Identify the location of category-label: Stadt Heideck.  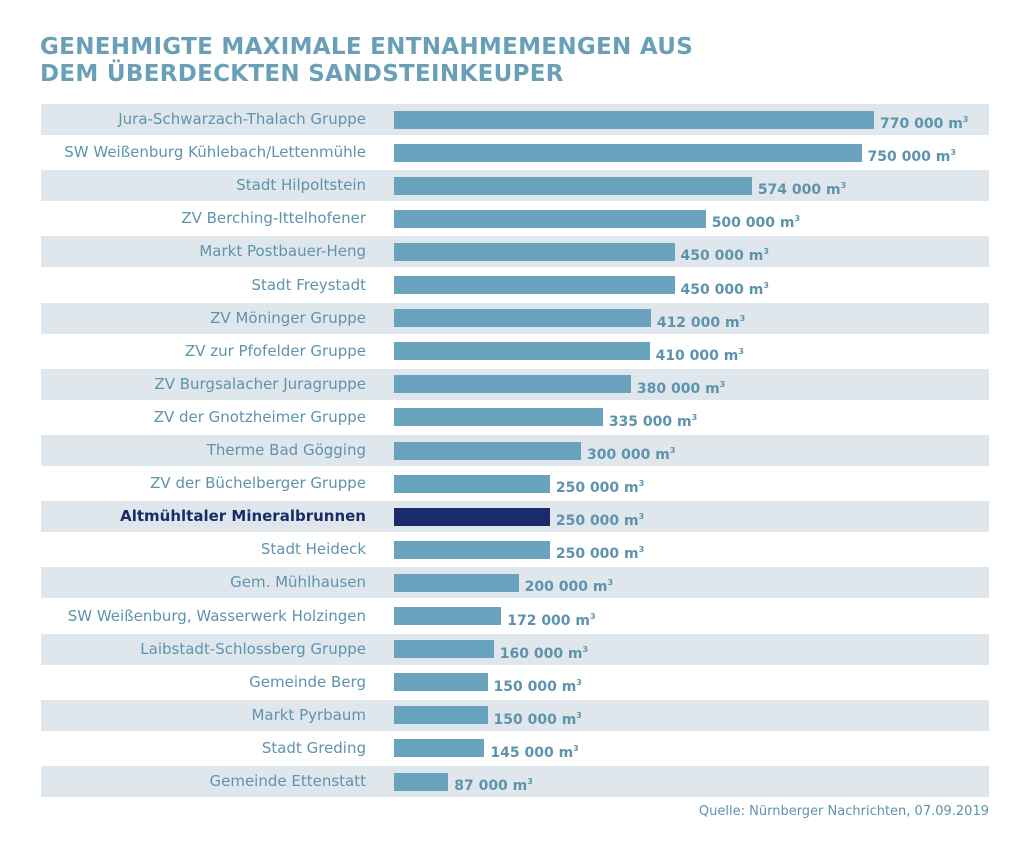
(313, 549).